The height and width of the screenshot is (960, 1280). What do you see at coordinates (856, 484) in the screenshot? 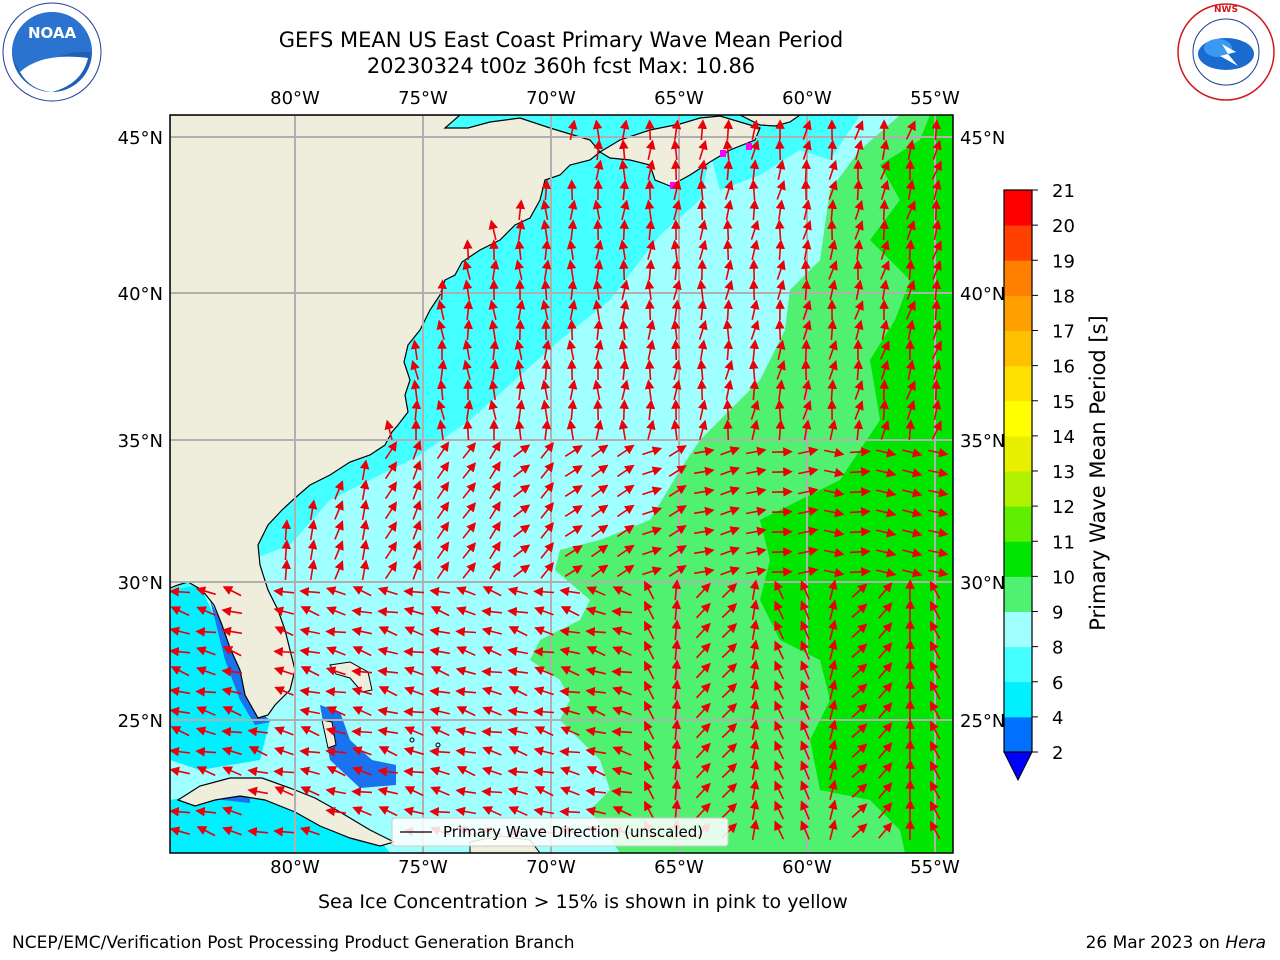
I see `period-zone-bright-green` at bounding box center [856, 484].